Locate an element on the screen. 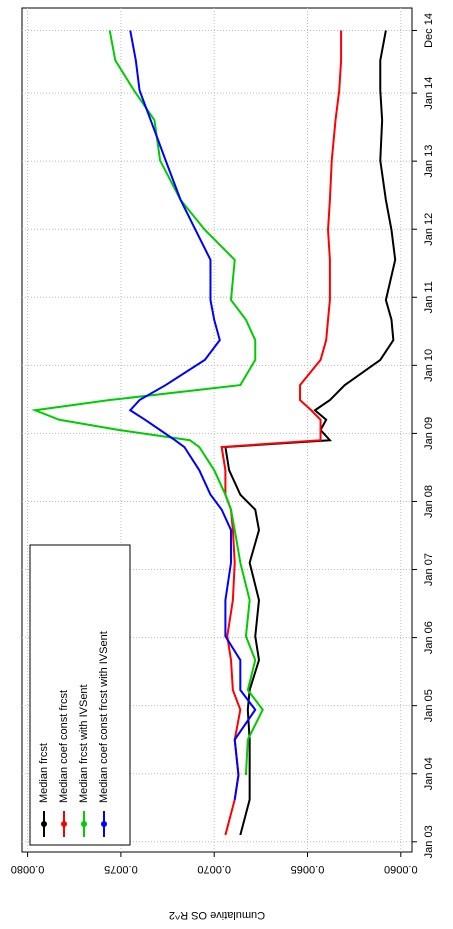  x-tick-label: Jan 09 is located at coordinates (429, 433).